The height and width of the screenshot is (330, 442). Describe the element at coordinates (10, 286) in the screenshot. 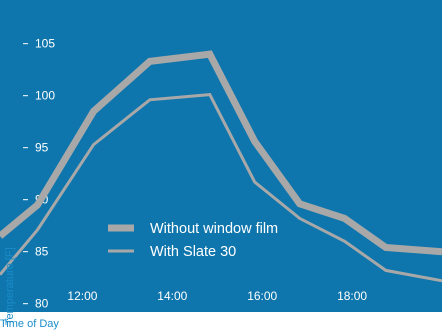

I see `y-axis-title: Temperature [F]` at that location.